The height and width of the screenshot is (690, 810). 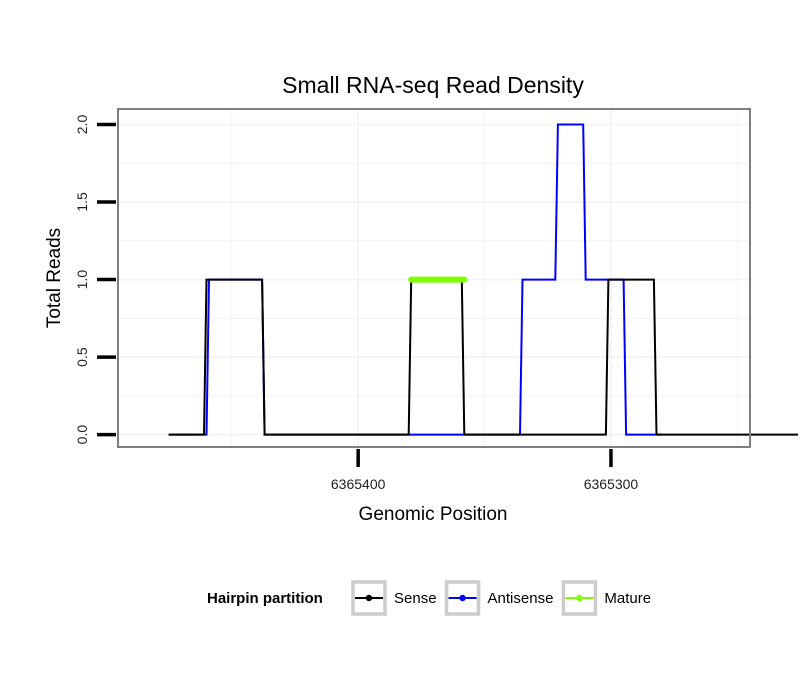 I want to click on x-axis-title: Genomic Position, so click(x=433, y=514).